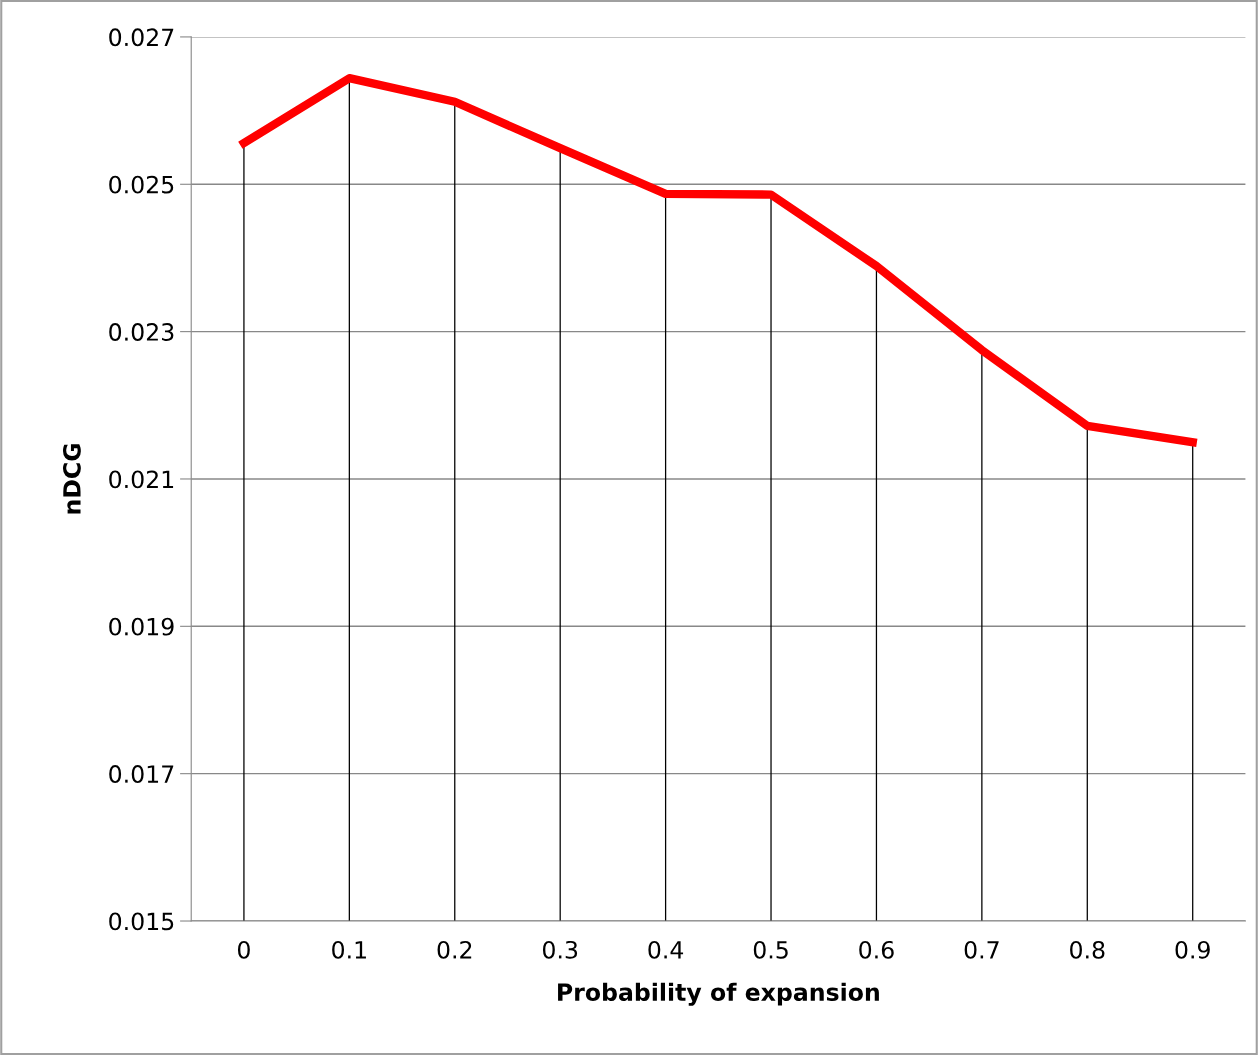  What do you see at coordinates (770, 949) in the screenshot?
I see `x-tick-label: 0.5` at bounding box center [770, 949].